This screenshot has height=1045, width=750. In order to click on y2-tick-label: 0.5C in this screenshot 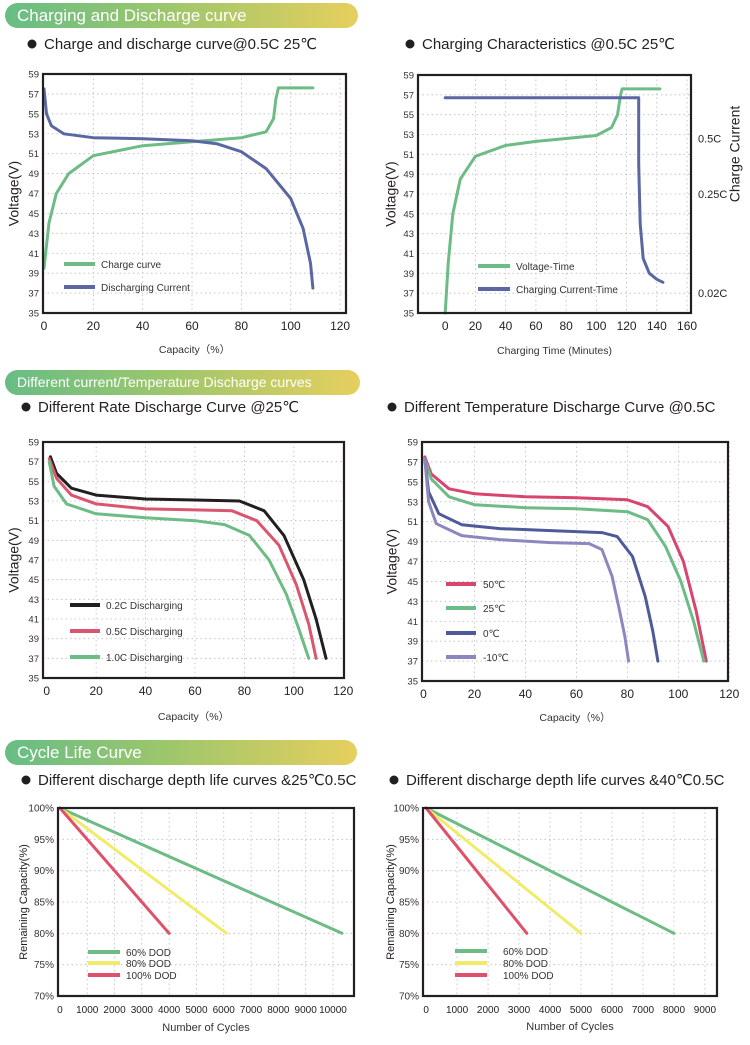, I will do `click(709, 139)`.